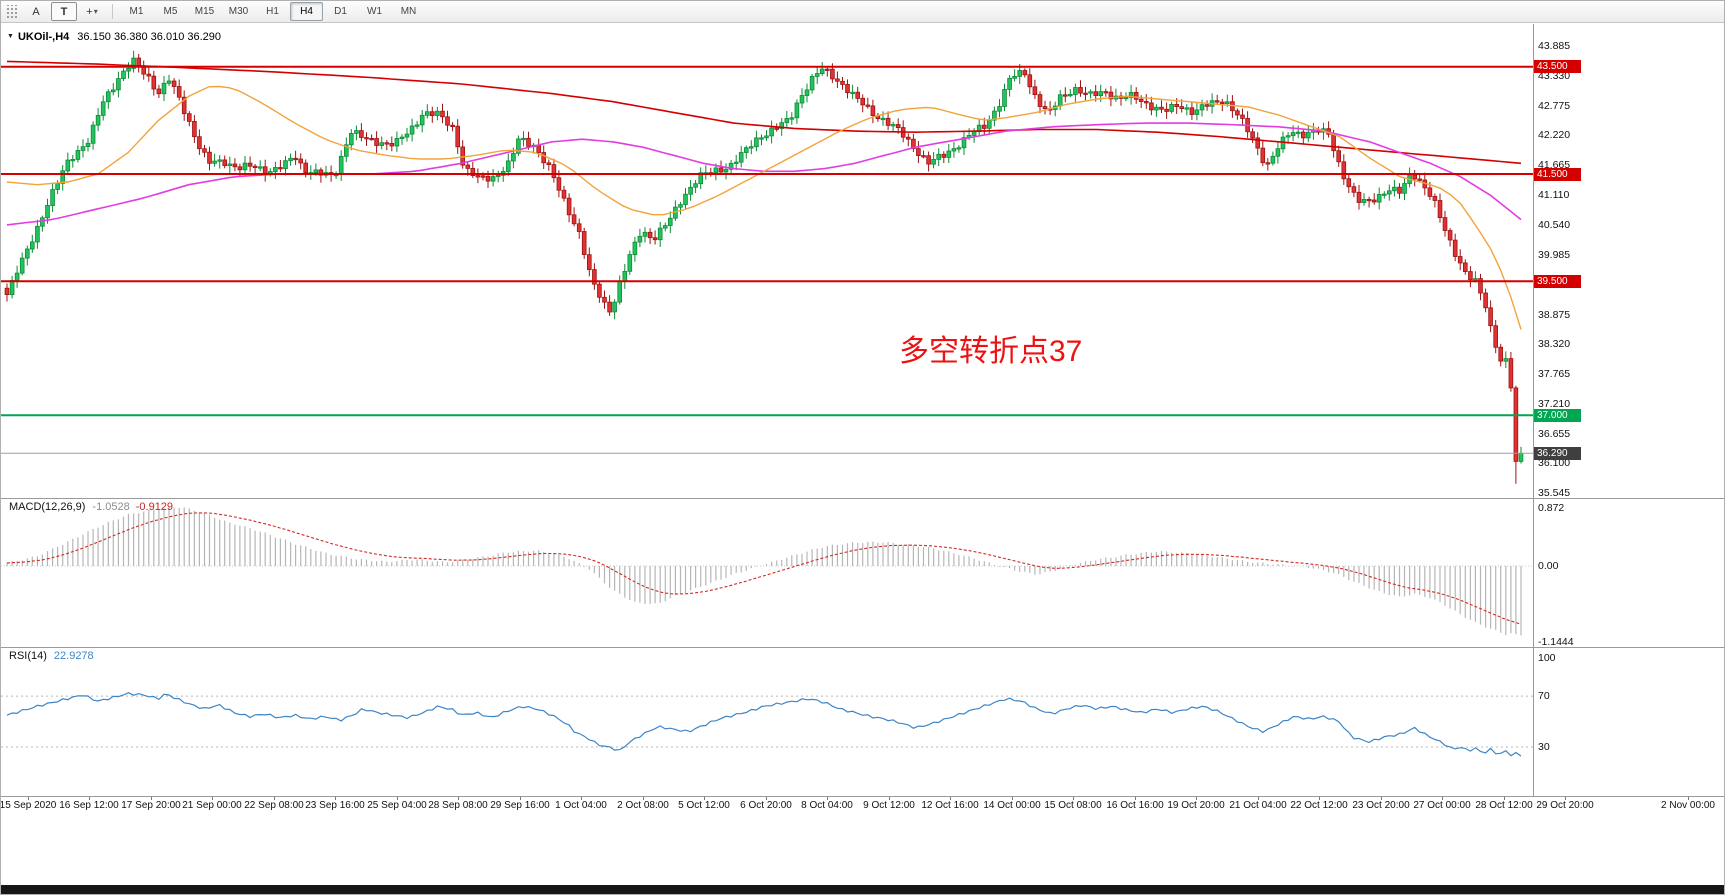  What do you see at coordinates (950, 805) in the screenshot?
I see `time-axis-label: 12 Oct 16:00` at bounding box center [950, 805].